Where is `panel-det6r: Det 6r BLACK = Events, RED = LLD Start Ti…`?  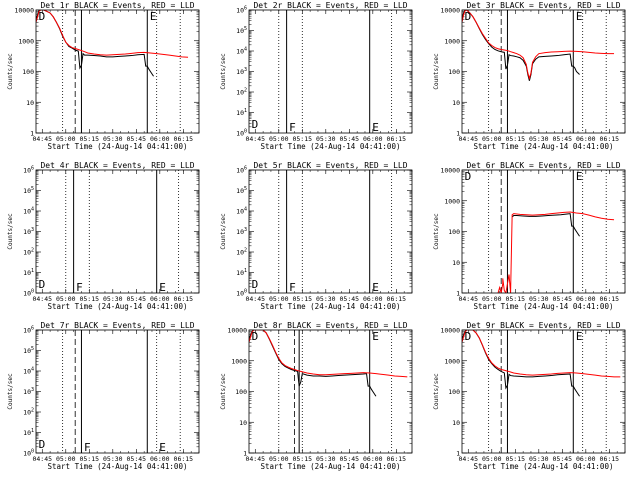 panel-det6r: Det 6r BLACK = Events, RED = LLD Start Ti… is located at coordinates (529, 236).